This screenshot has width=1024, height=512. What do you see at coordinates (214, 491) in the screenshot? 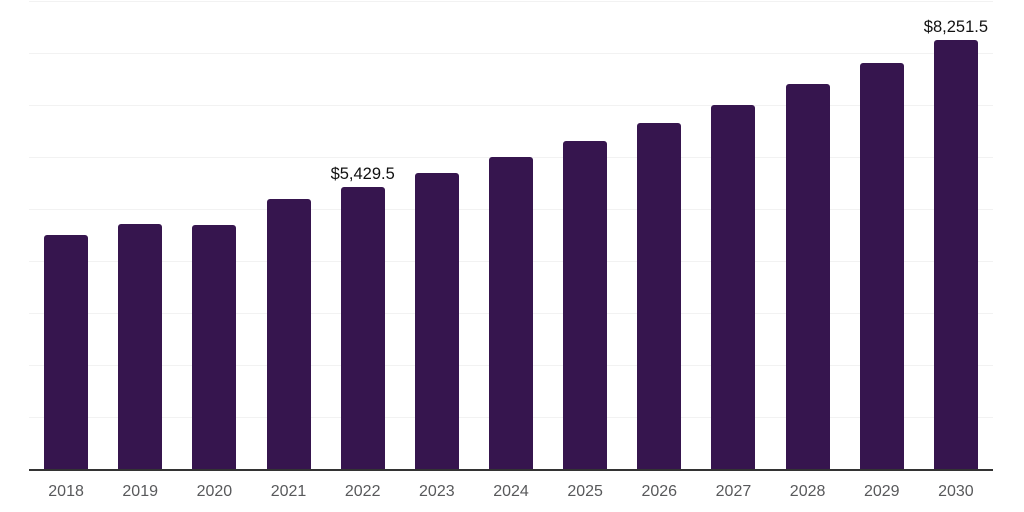
I see `x-tick-2020: 2020` at bounding box center [214, 491].